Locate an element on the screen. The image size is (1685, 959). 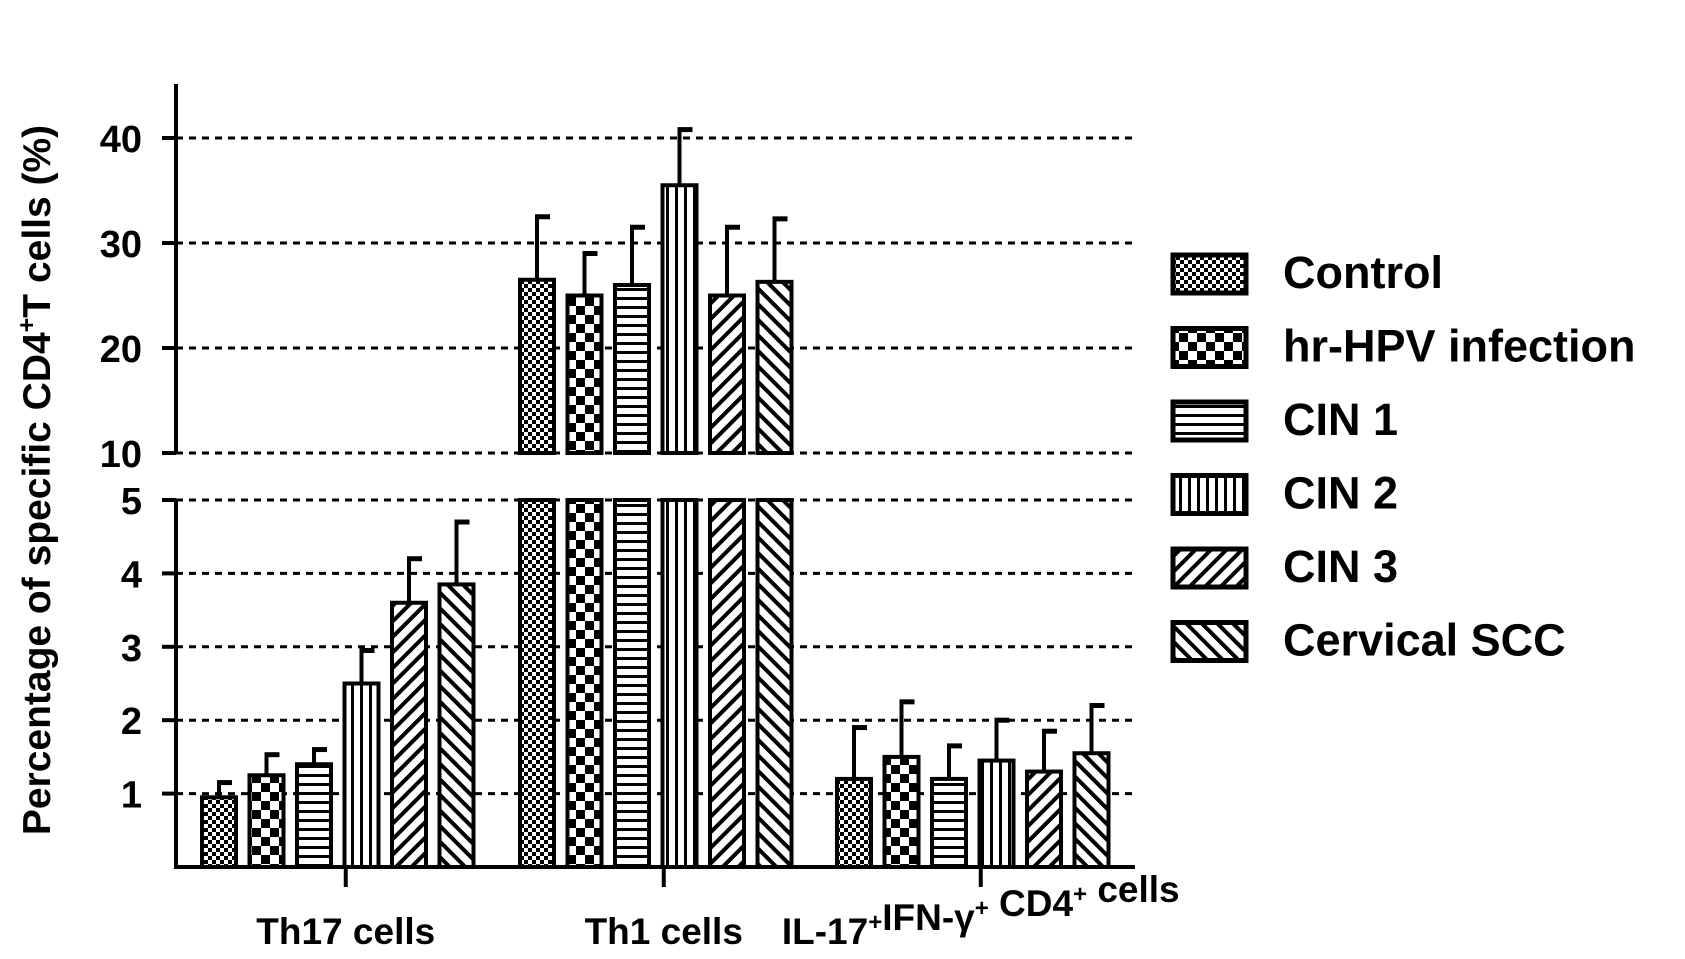
legend-label: CIN 1 is located at coordinates (1340, 419).